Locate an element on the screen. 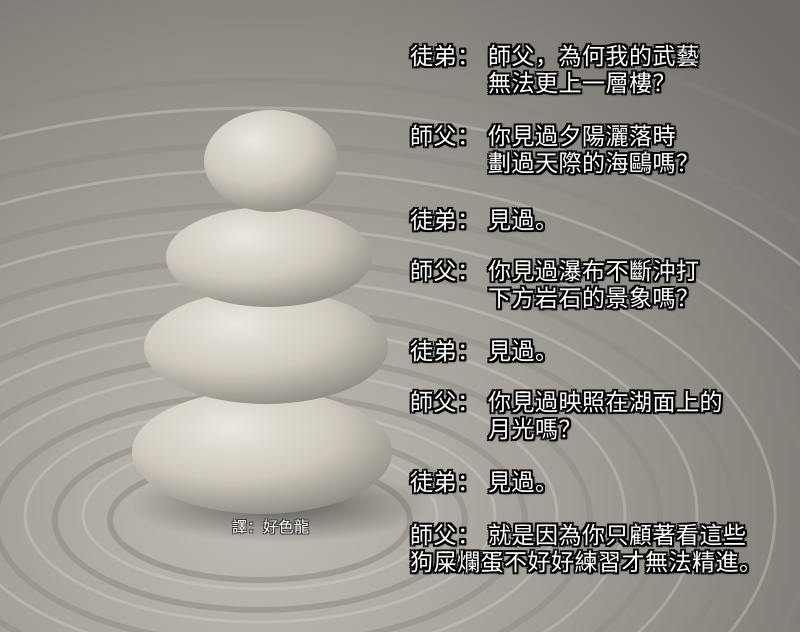  dialogue-line: 你見過瀑布不斷沖打 is located at coordinates (594, 272).